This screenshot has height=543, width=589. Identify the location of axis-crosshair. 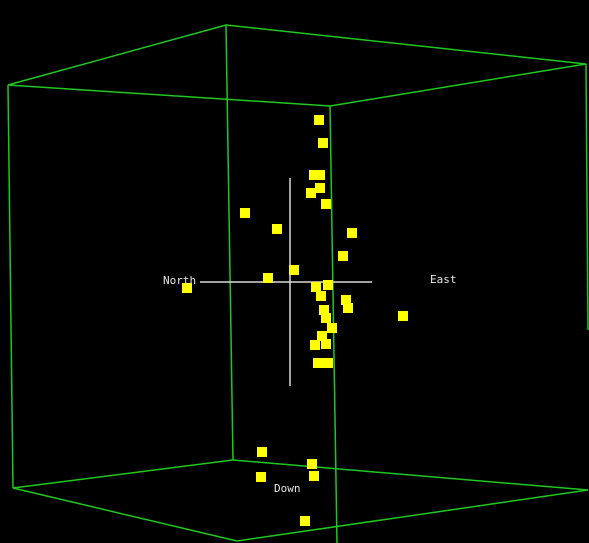
(286, 282).